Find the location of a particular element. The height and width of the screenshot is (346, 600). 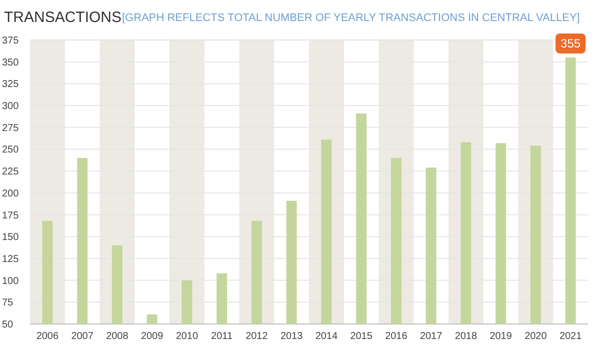

x-tick-label: 2020 is located at coordinates (536, 336).